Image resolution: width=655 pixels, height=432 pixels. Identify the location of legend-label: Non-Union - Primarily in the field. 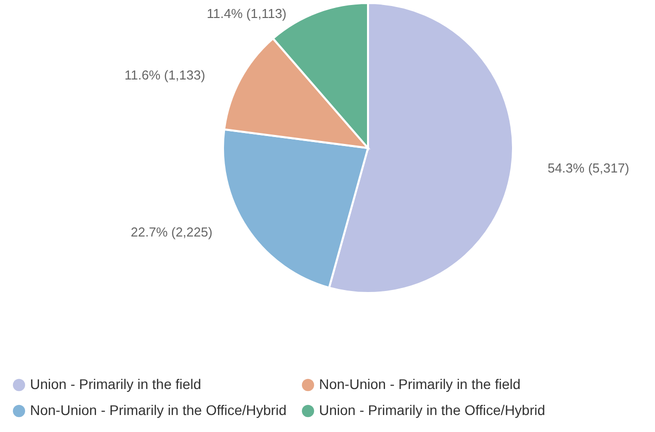
(420, 384).